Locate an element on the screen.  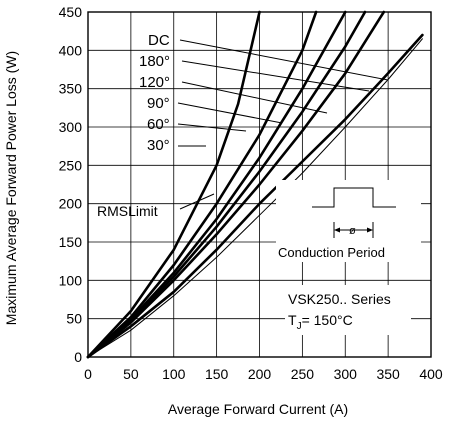
device-info: VSK250.. Series TJ= 150°C is located at coordinates (348, 310).